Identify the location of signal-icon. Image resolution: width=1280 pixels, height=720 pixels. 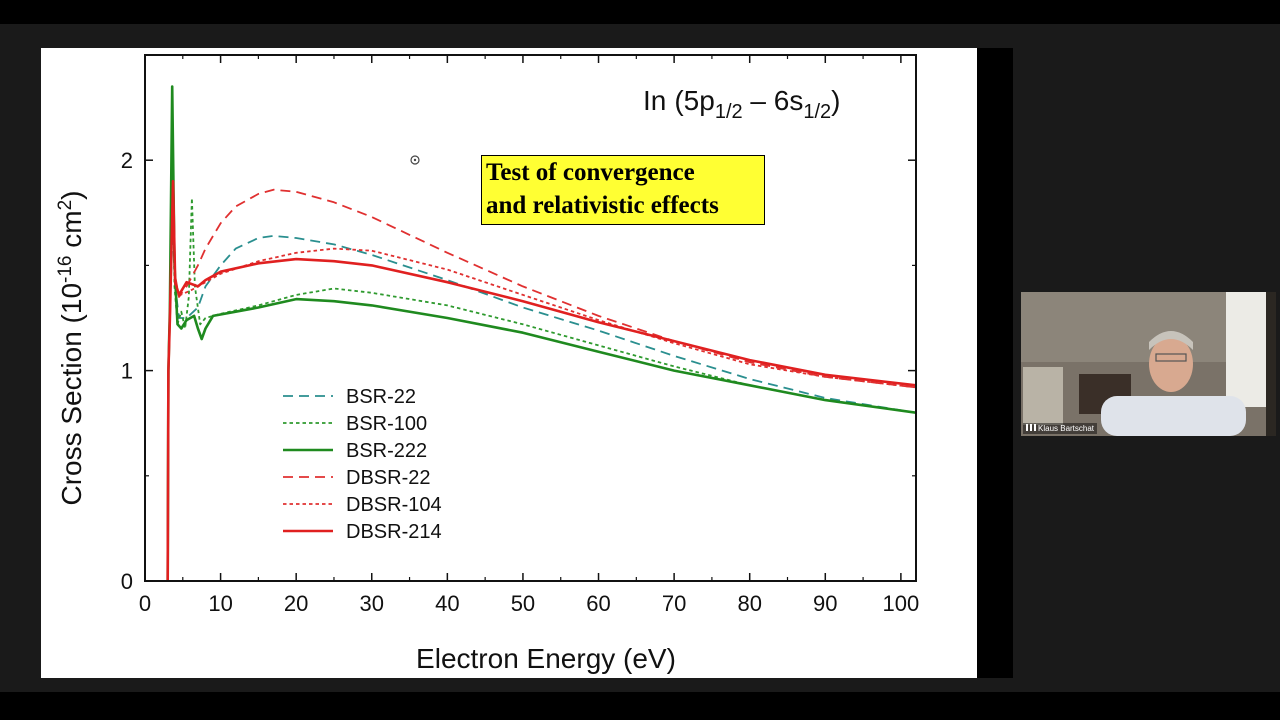
(1031, 427).